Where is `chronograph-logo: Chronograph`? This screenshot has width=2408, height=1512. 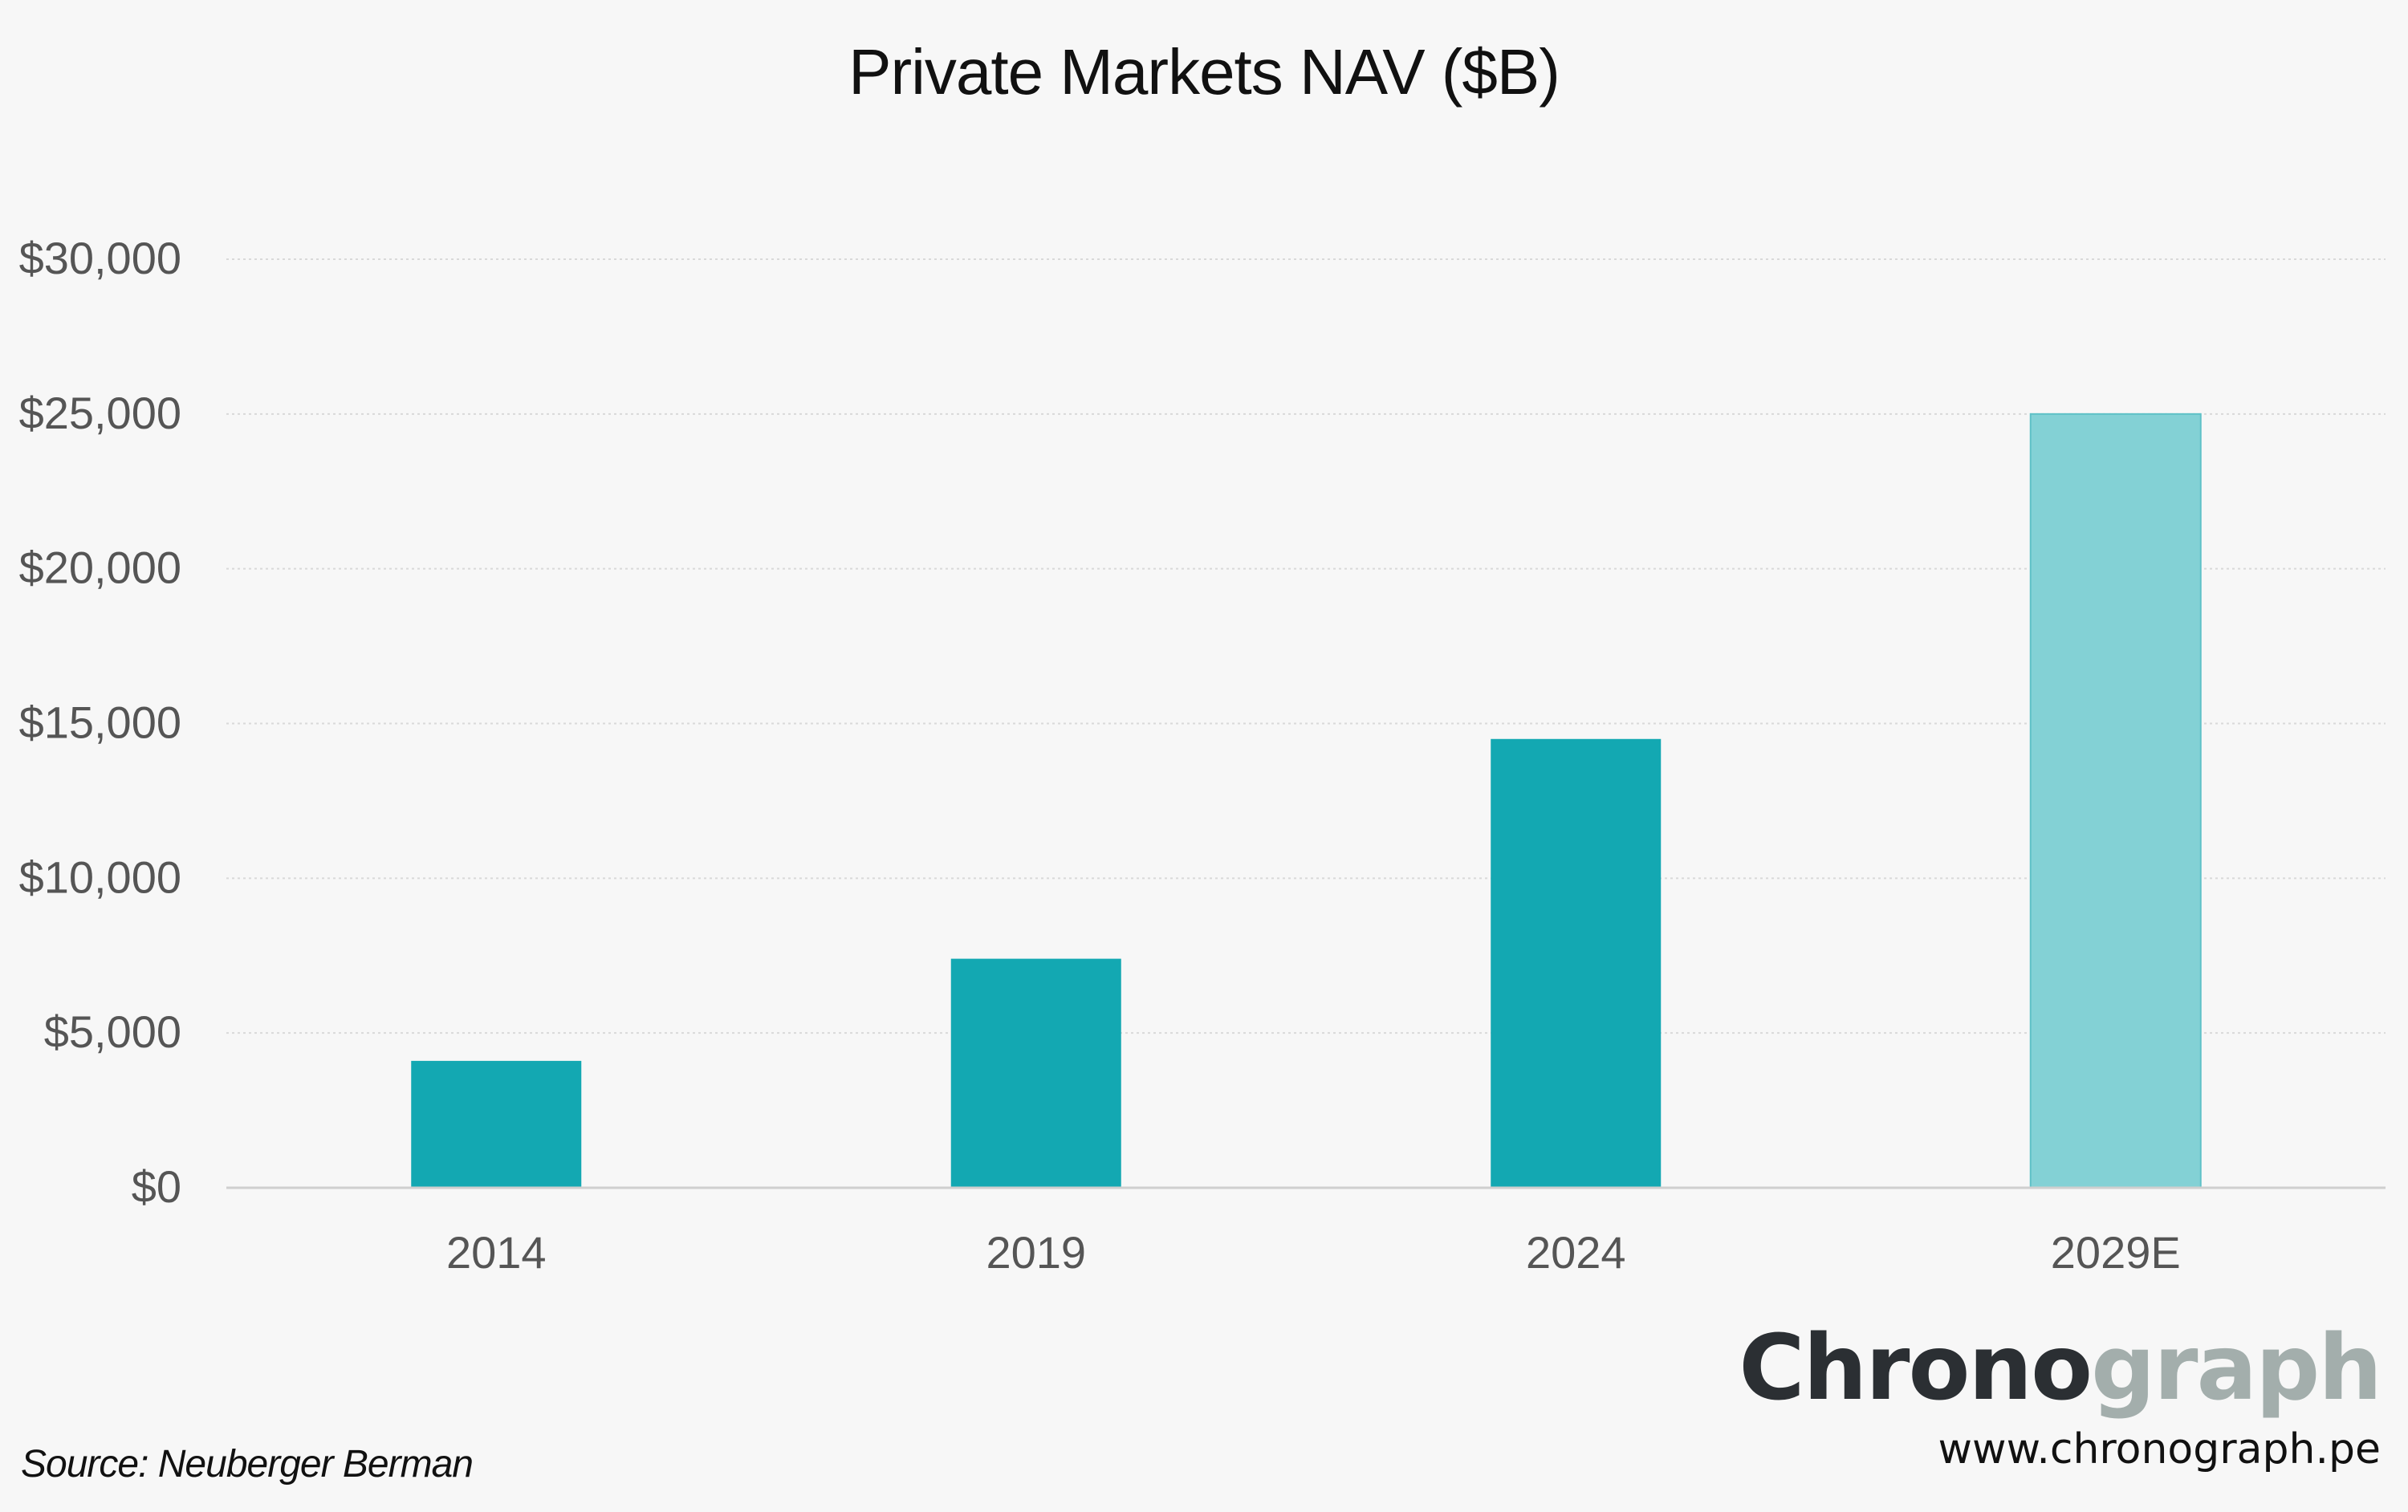 chronograph-logo: Chronograph is located at coordinates (2060, 1369).